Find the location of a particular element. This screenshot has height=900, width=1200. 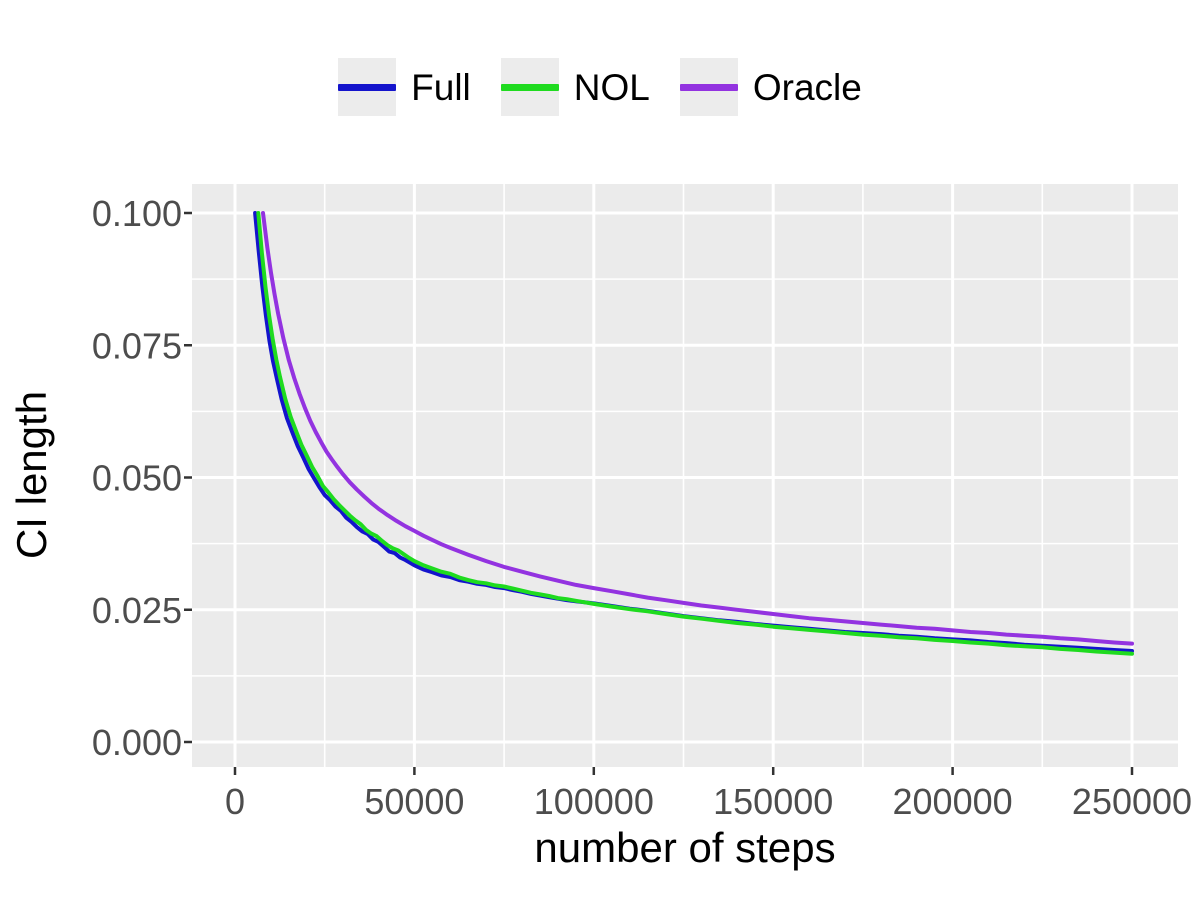

x-tick-label: 200000 is located at coordinates (953, 801).